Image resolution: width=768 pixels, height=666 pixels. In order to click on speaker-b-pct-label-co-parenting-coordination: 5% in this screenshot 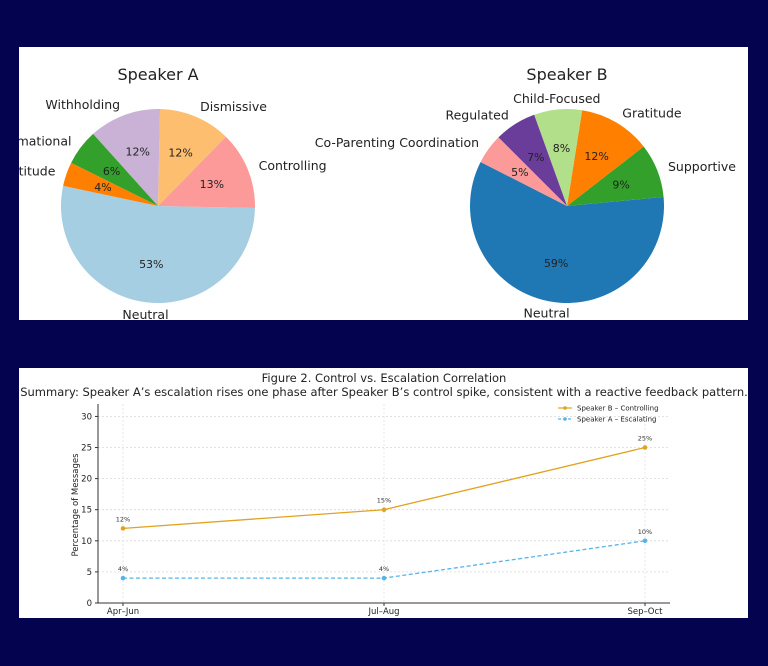, I will do `click(519, 172)`.